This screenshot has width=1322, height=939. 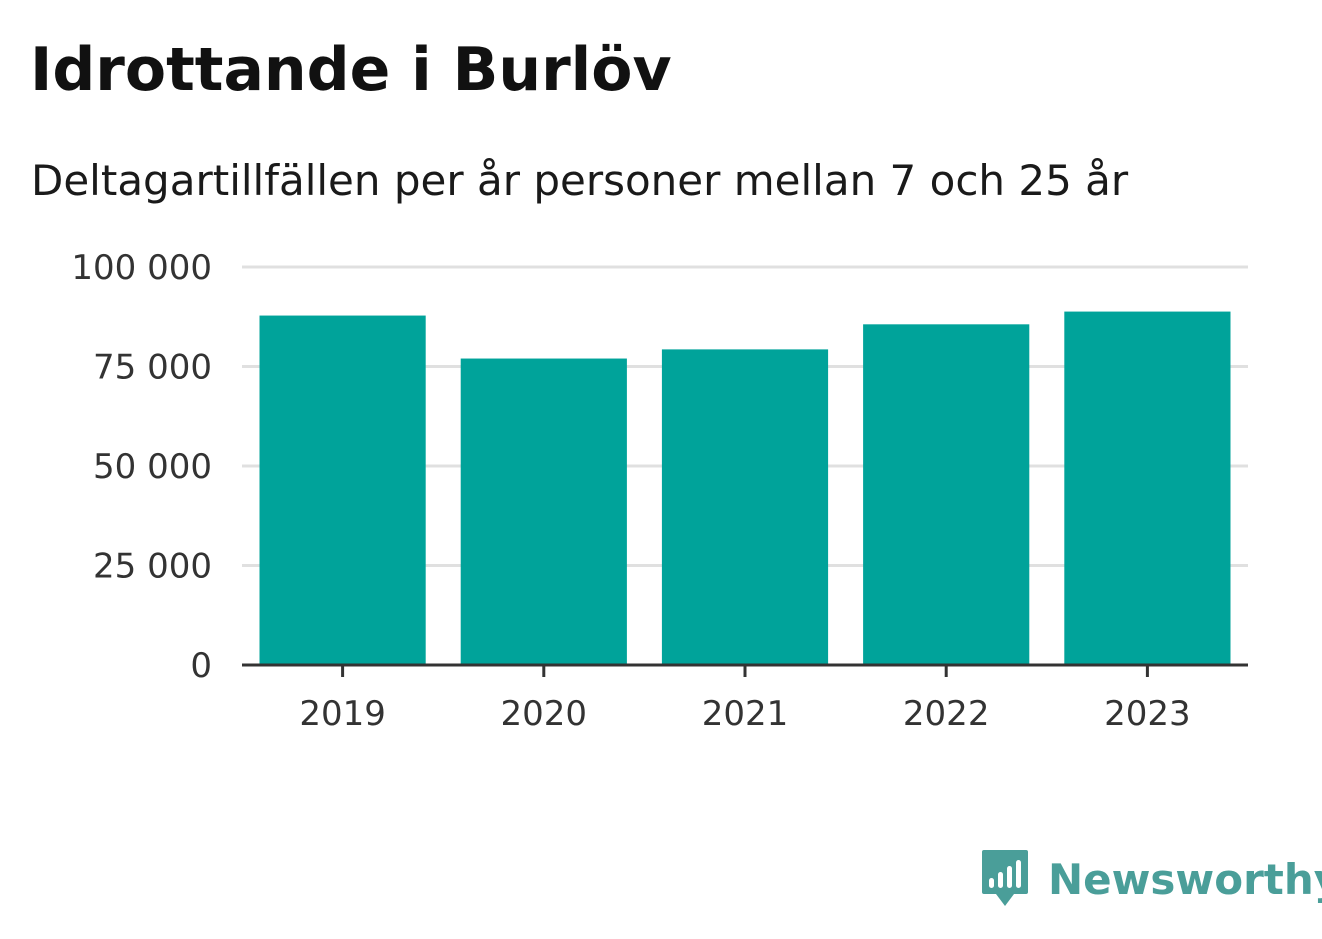 What do you see at coordinates (141, 268) in the screenshot?
I see `y-tick-label: 100 000` at bounding box center [141, 268].